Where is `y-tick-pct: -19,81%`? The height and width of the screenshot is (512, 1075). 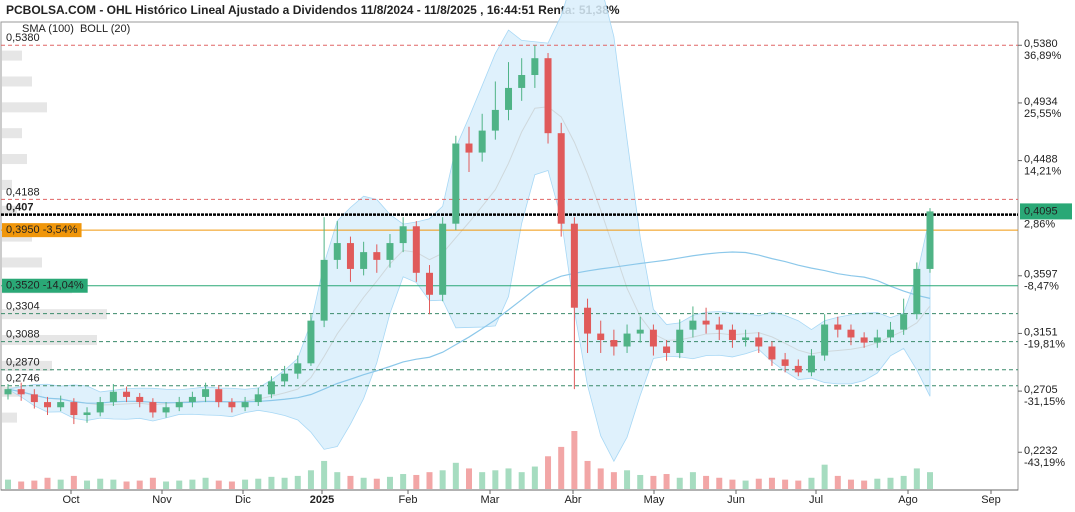
y-tick-pct: -19,81% is located at coordinates (1044, 344).